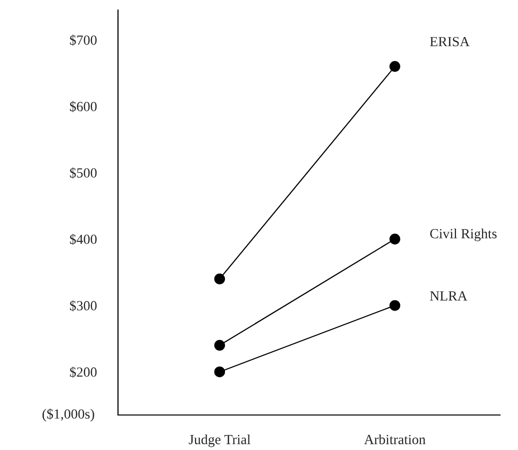  What do you see at coordinates (83, 173) in the screenshot?
I see `y-tick-label: $500` at bounding box center [83, 173].